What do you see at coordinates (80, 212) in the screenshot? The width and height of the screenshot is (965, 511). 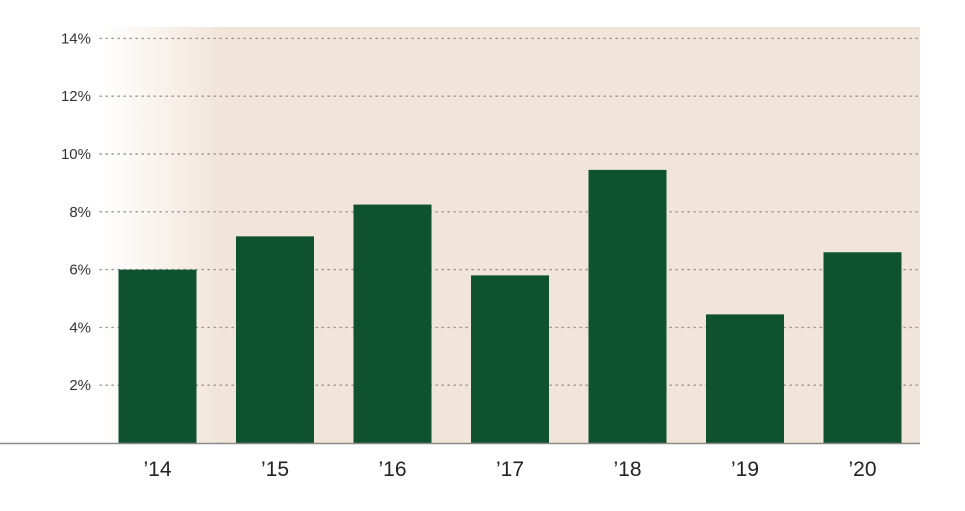 I see `y-tick-label: 8%` at bounding box center [80, 212].